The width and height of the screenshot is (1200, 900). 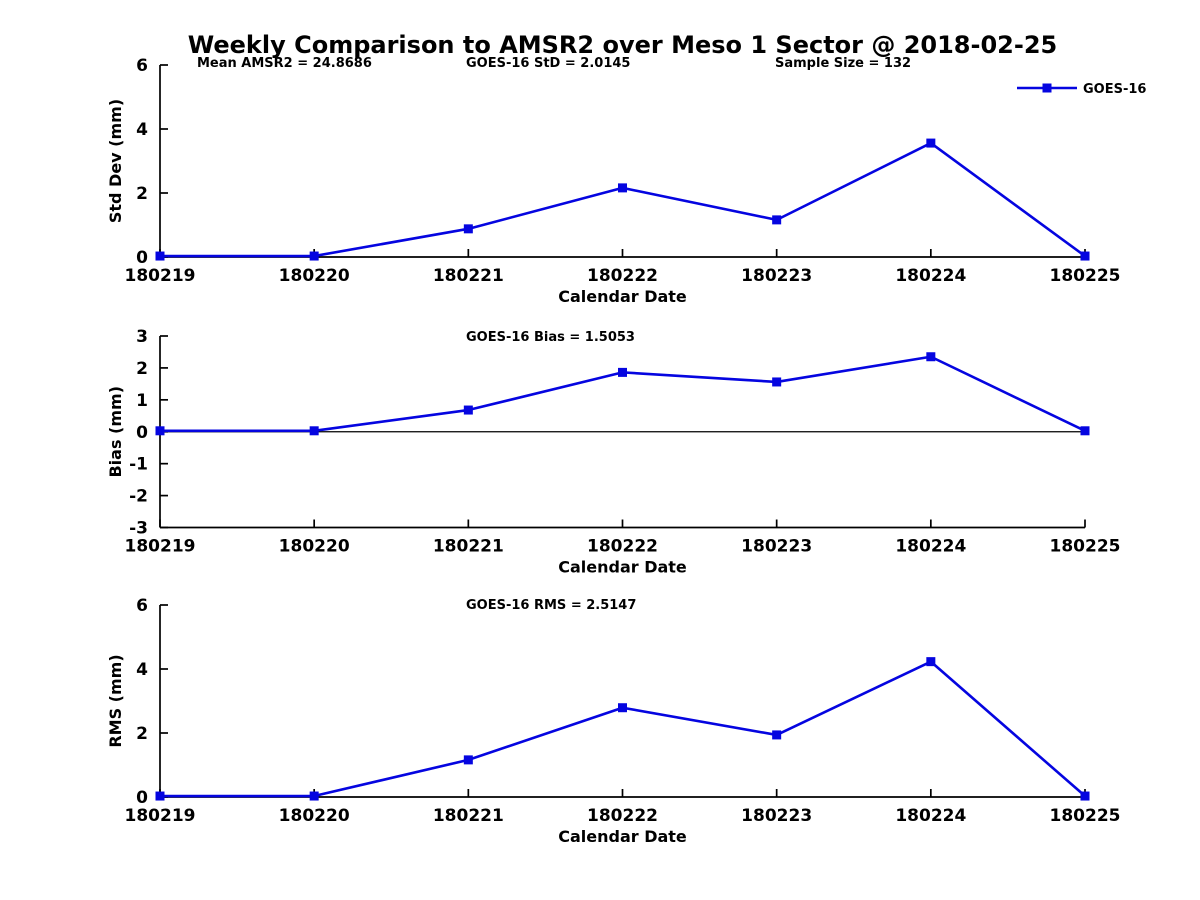 I want to click on y-tick-label: -3, so click(x=138, y=529).